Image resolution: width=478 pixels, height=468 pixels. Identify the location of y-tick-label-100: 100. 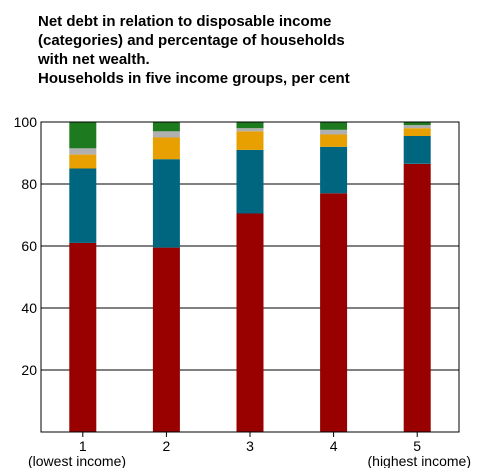
(26, 122).